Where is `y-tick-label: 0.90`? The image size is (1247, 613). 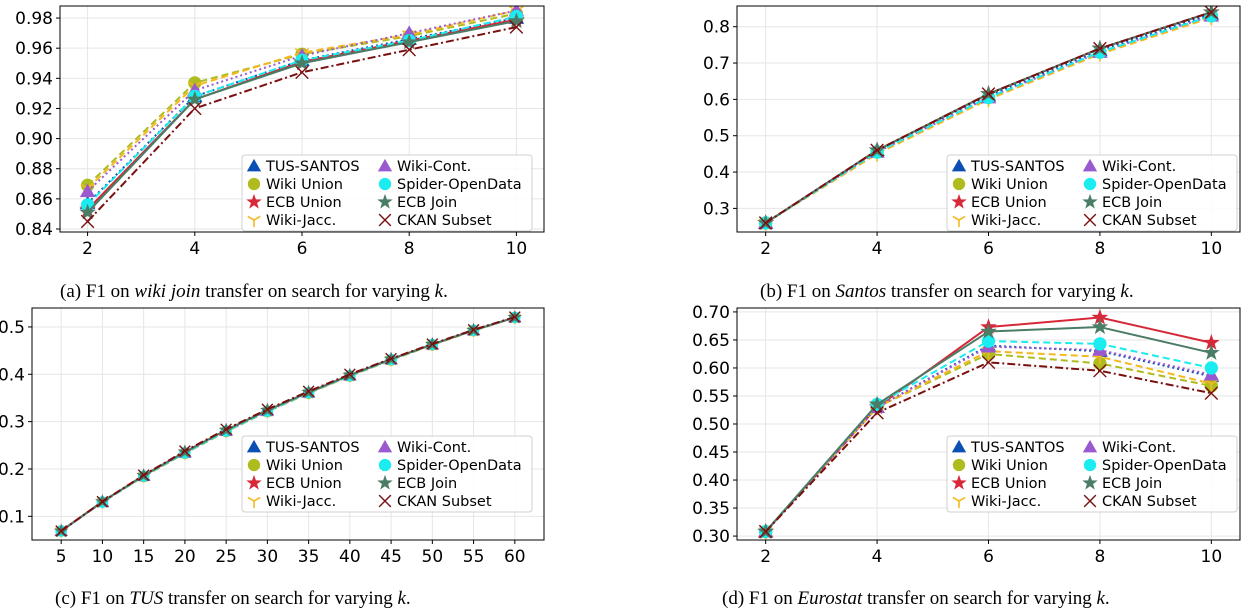 y-tick-label: 0.90 is located at coordinates (34, 140).